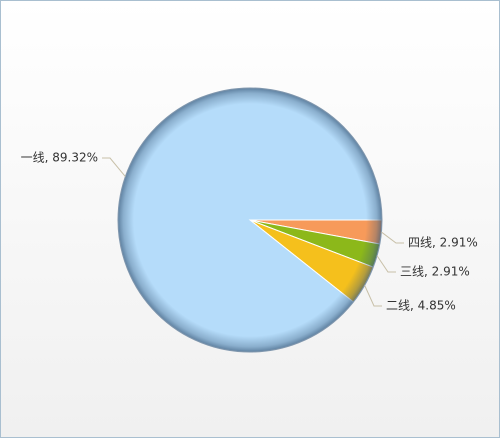 The width and height of the screenshot is (500, 438). I want to click on data-label: 二线, 4.85%, so click(421, 306).